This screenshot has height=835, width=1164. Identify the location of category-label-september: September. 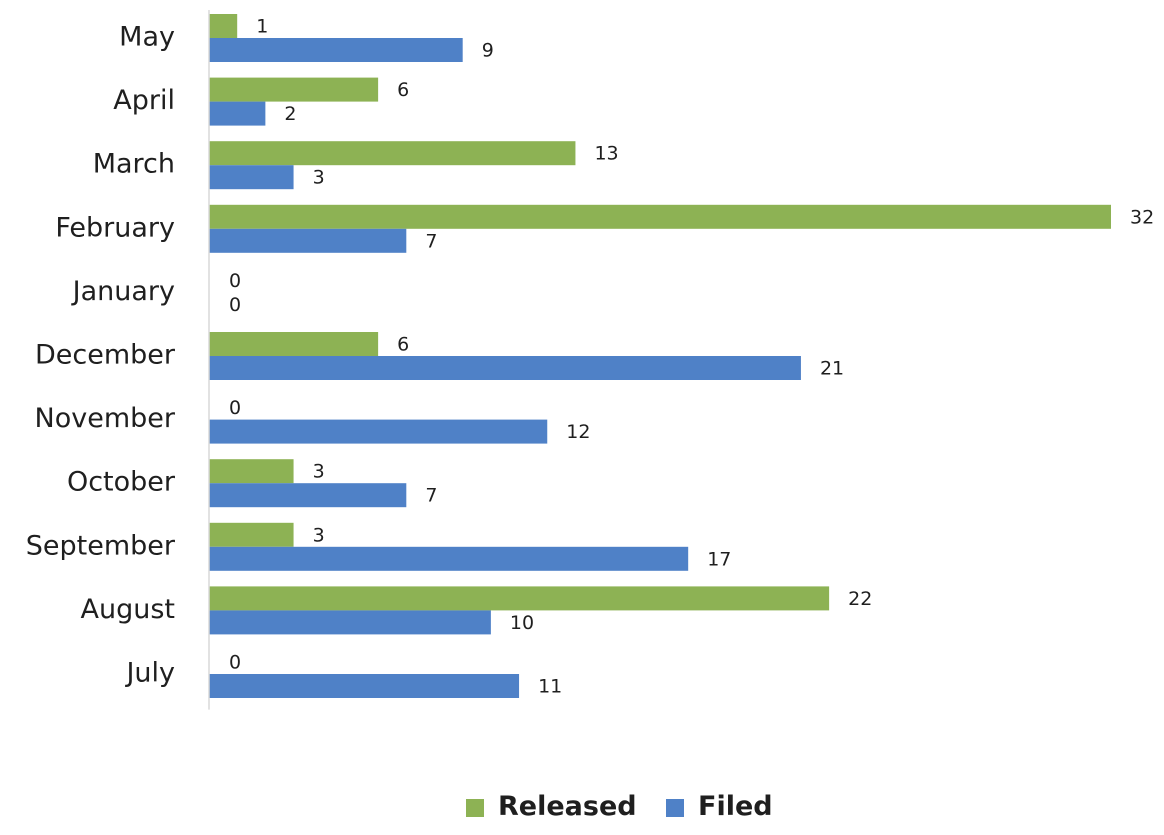
(101, 545).